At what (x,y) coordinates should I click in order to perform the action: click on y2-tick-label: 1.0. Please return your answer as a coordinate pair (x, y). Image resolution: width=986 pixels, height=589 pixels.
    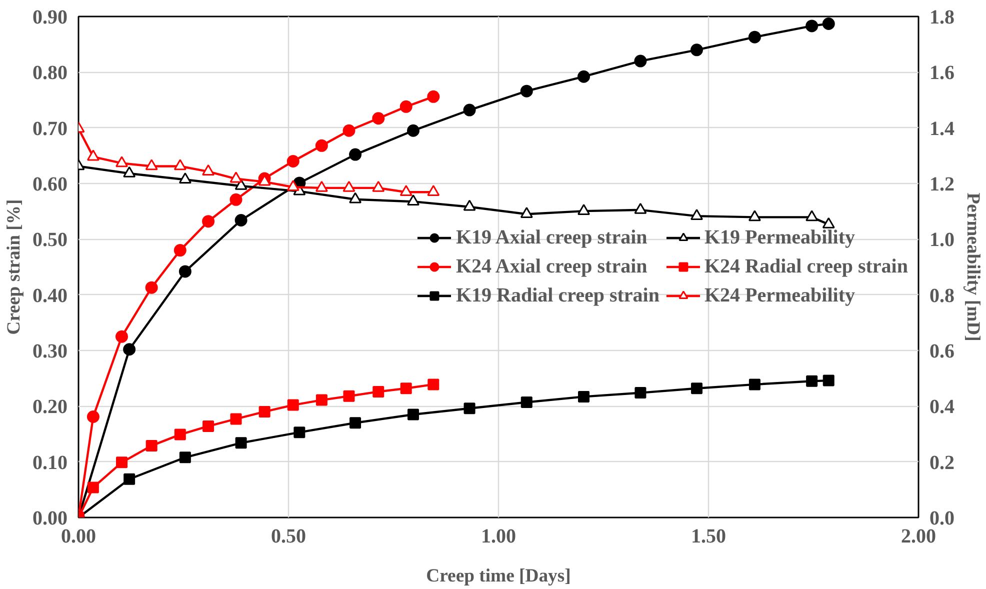
    Looking at the image, I should click on (942, 240).